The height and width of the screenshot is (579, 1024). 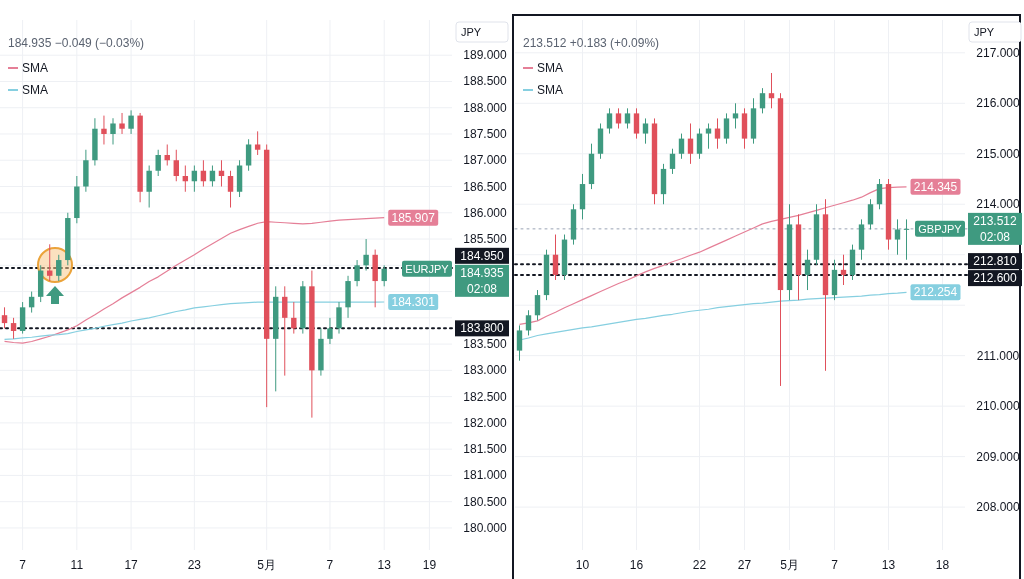 I want to click on y-tick-label: 189.000, so click(x=485, y=55).